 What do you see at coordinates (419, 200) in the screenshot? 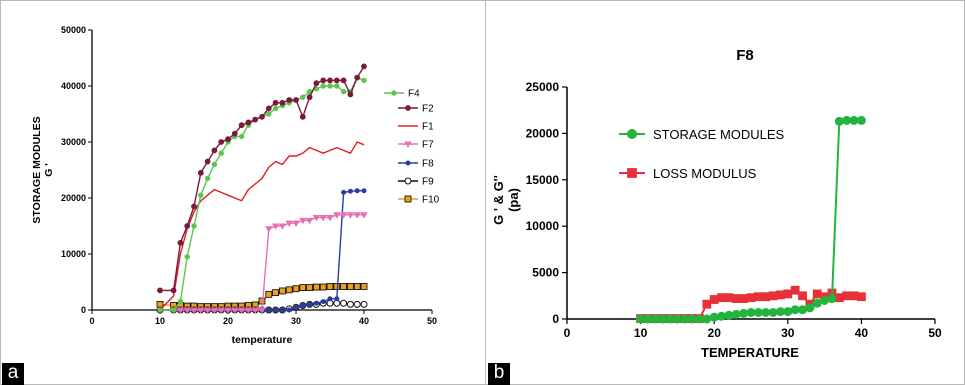
I see `legend-item-f10: F10` at bounding box center [419, 200].